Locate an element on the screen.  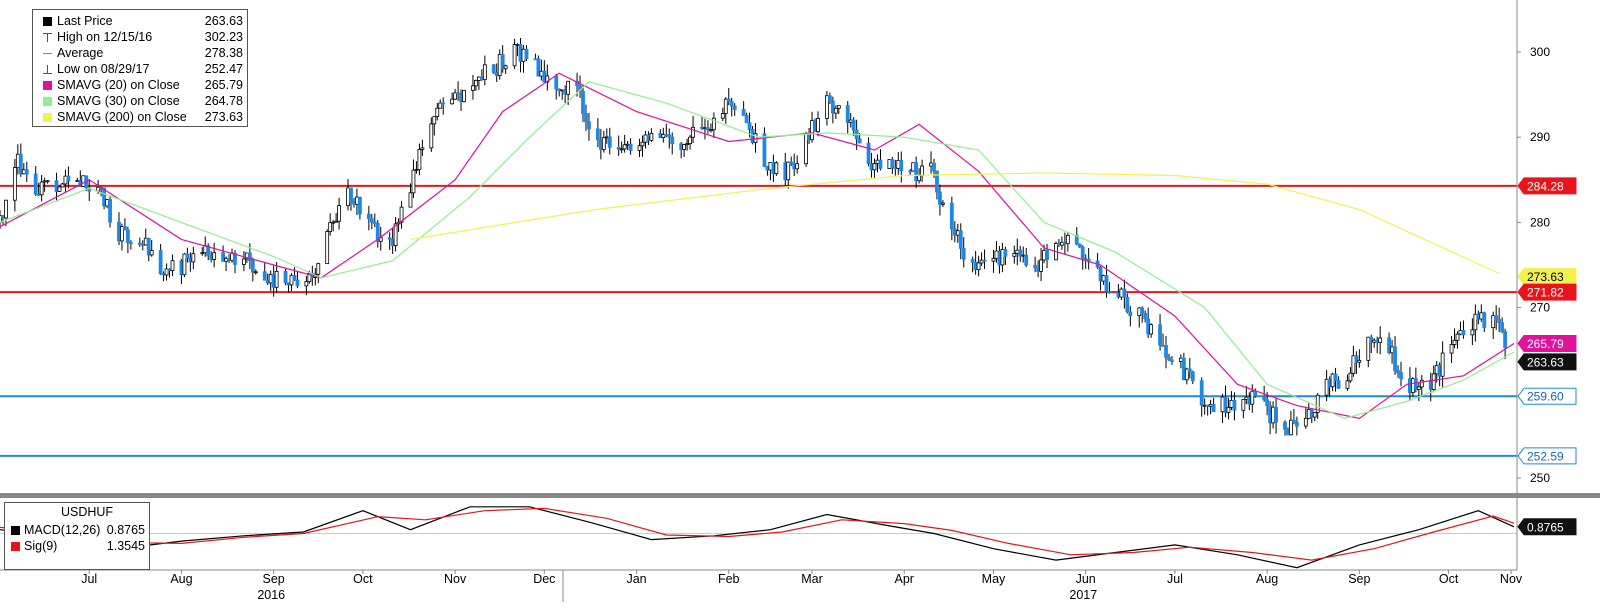
smavg-20-swatch is located at coordinates (47, 85).